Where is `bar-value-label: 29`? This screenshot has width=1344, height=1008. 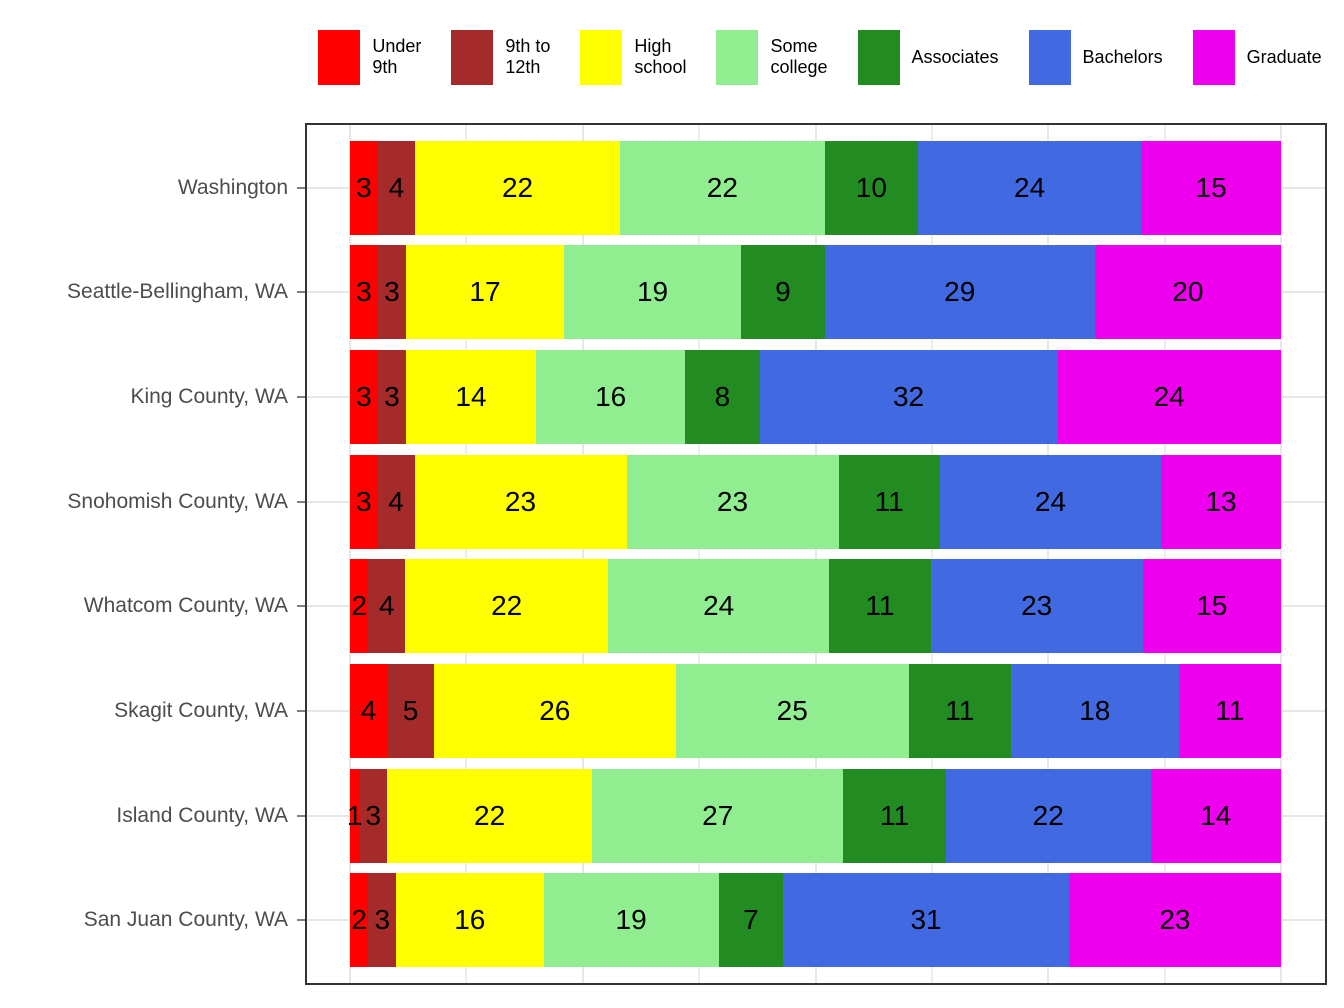 bar-value-label: 29 is located at coordinates (960, 292).